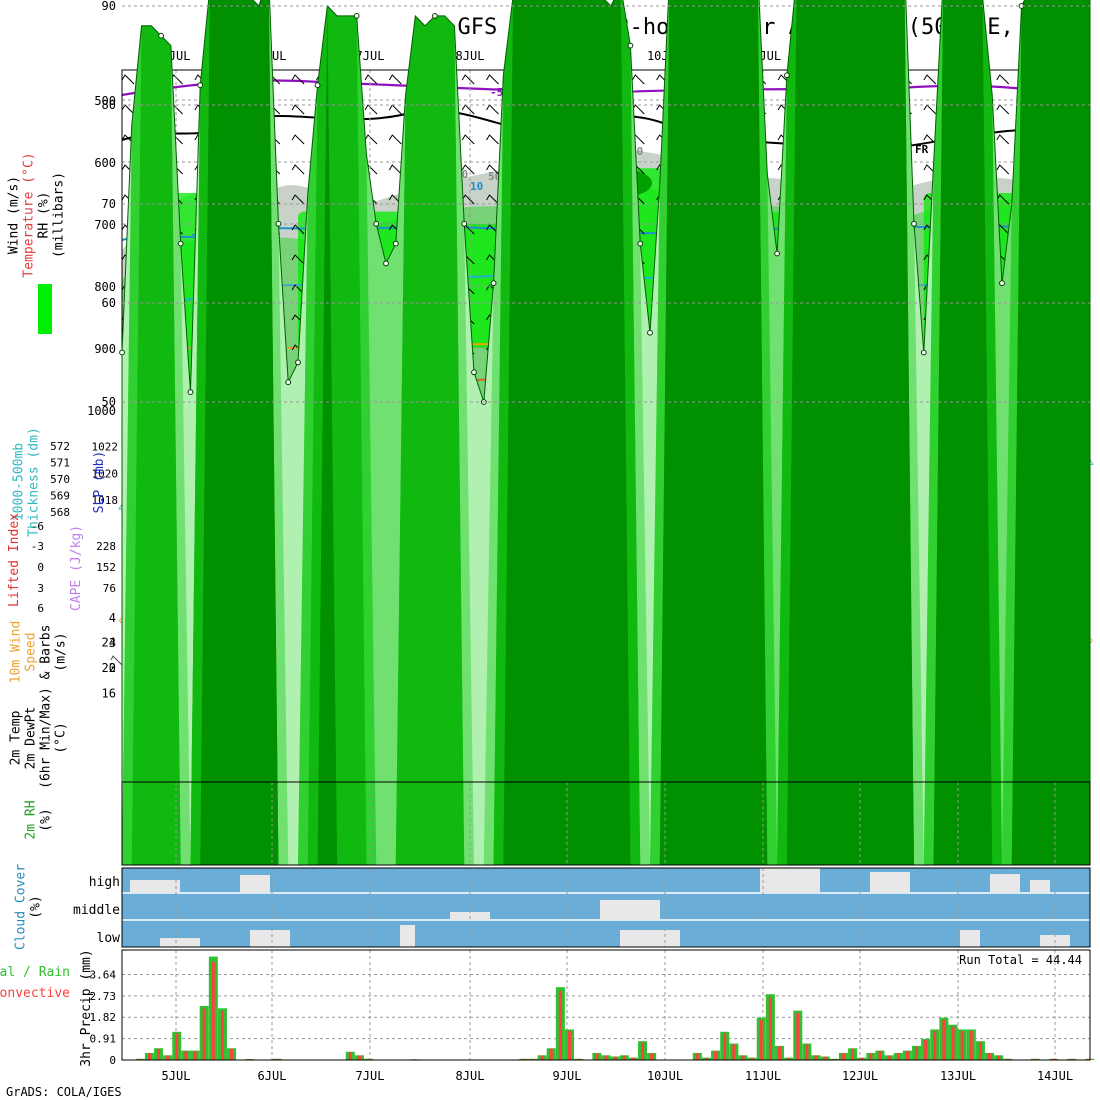 The image size is (1100, 1100). I want to click on thickness-ylabel: 1000-500mb Thickness (dm), so click(27, 482).